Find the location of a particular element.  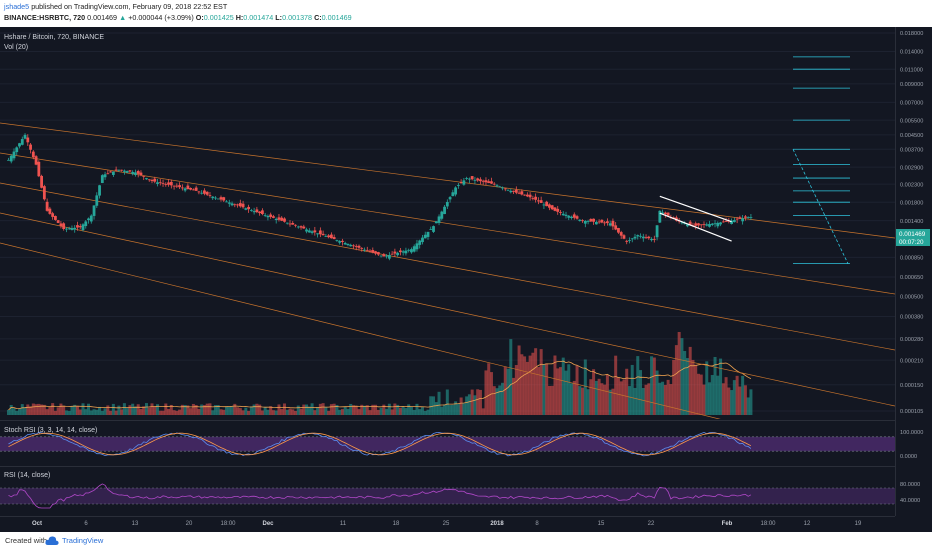

tradingview-link: TradingView is located at coordinates (83, 540).